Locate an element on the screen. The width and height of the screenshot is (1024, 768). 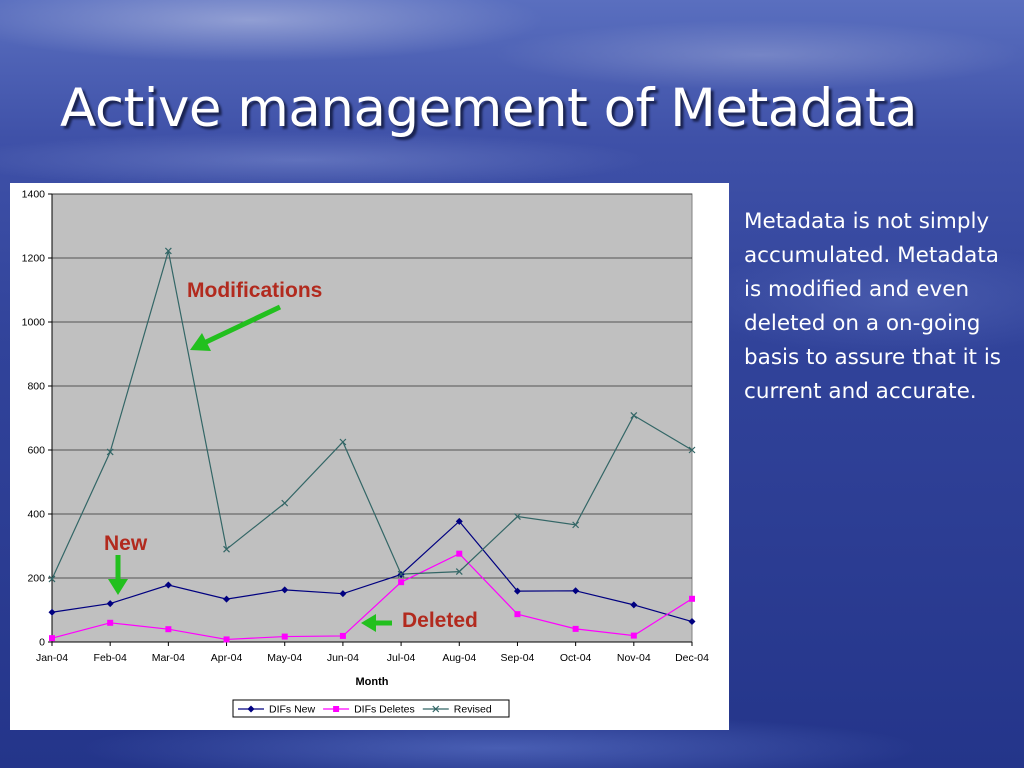
legend-marker-difs-new is located at coordinates (251, 709).